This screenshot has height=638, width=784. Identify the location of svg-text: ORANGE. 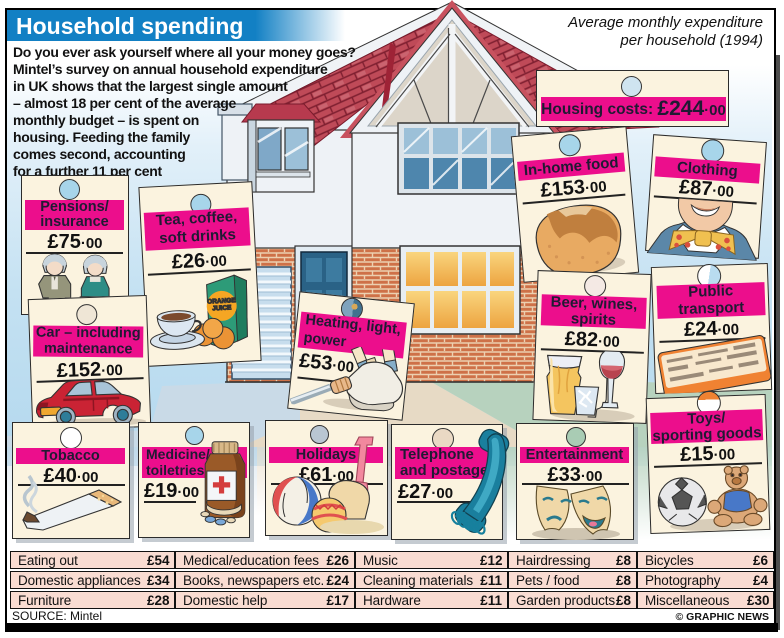
(222, 301).